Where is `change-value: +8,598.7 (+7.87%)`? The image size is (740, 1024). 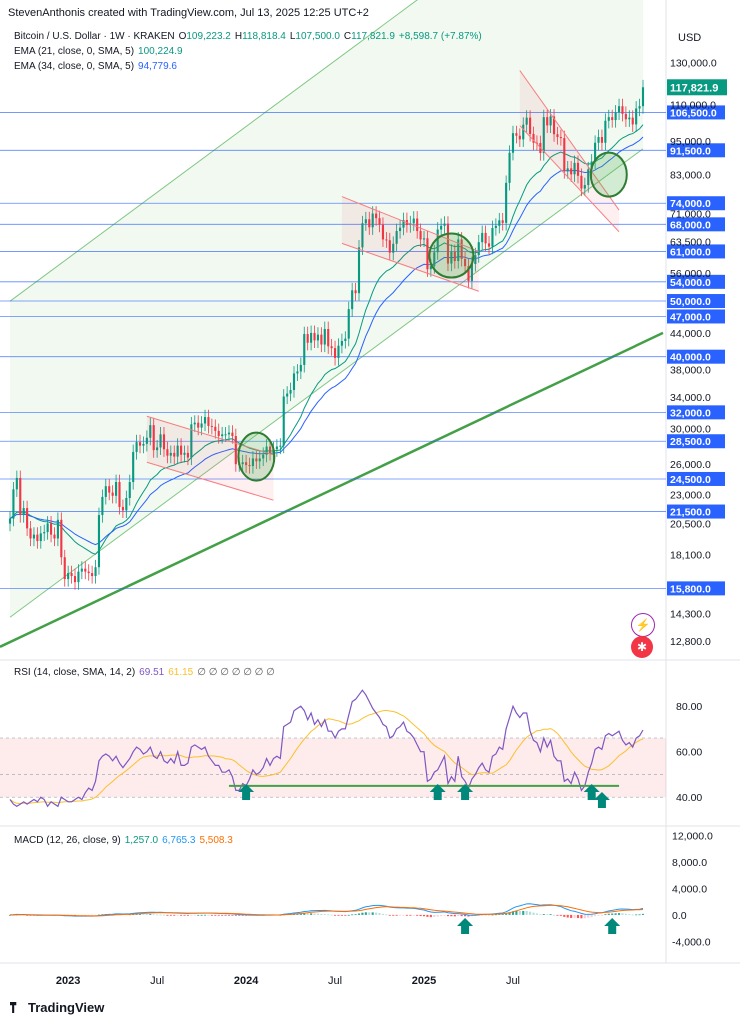 change-value: +8,598.7 (+7.87%) is located at coordinates (440, 36).